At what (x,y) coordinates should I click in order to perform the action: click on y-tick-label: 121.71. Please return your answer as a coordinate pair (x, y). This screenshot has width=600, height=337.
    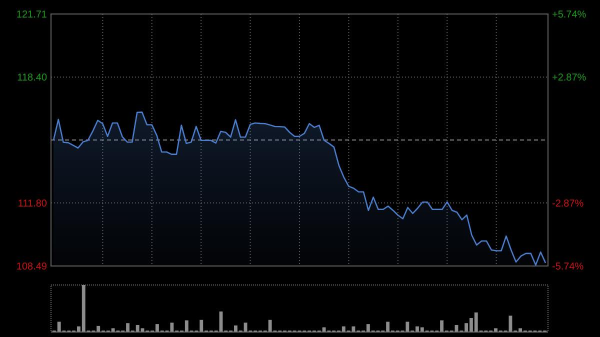
    Looking at the image, I should click on (32, 15).